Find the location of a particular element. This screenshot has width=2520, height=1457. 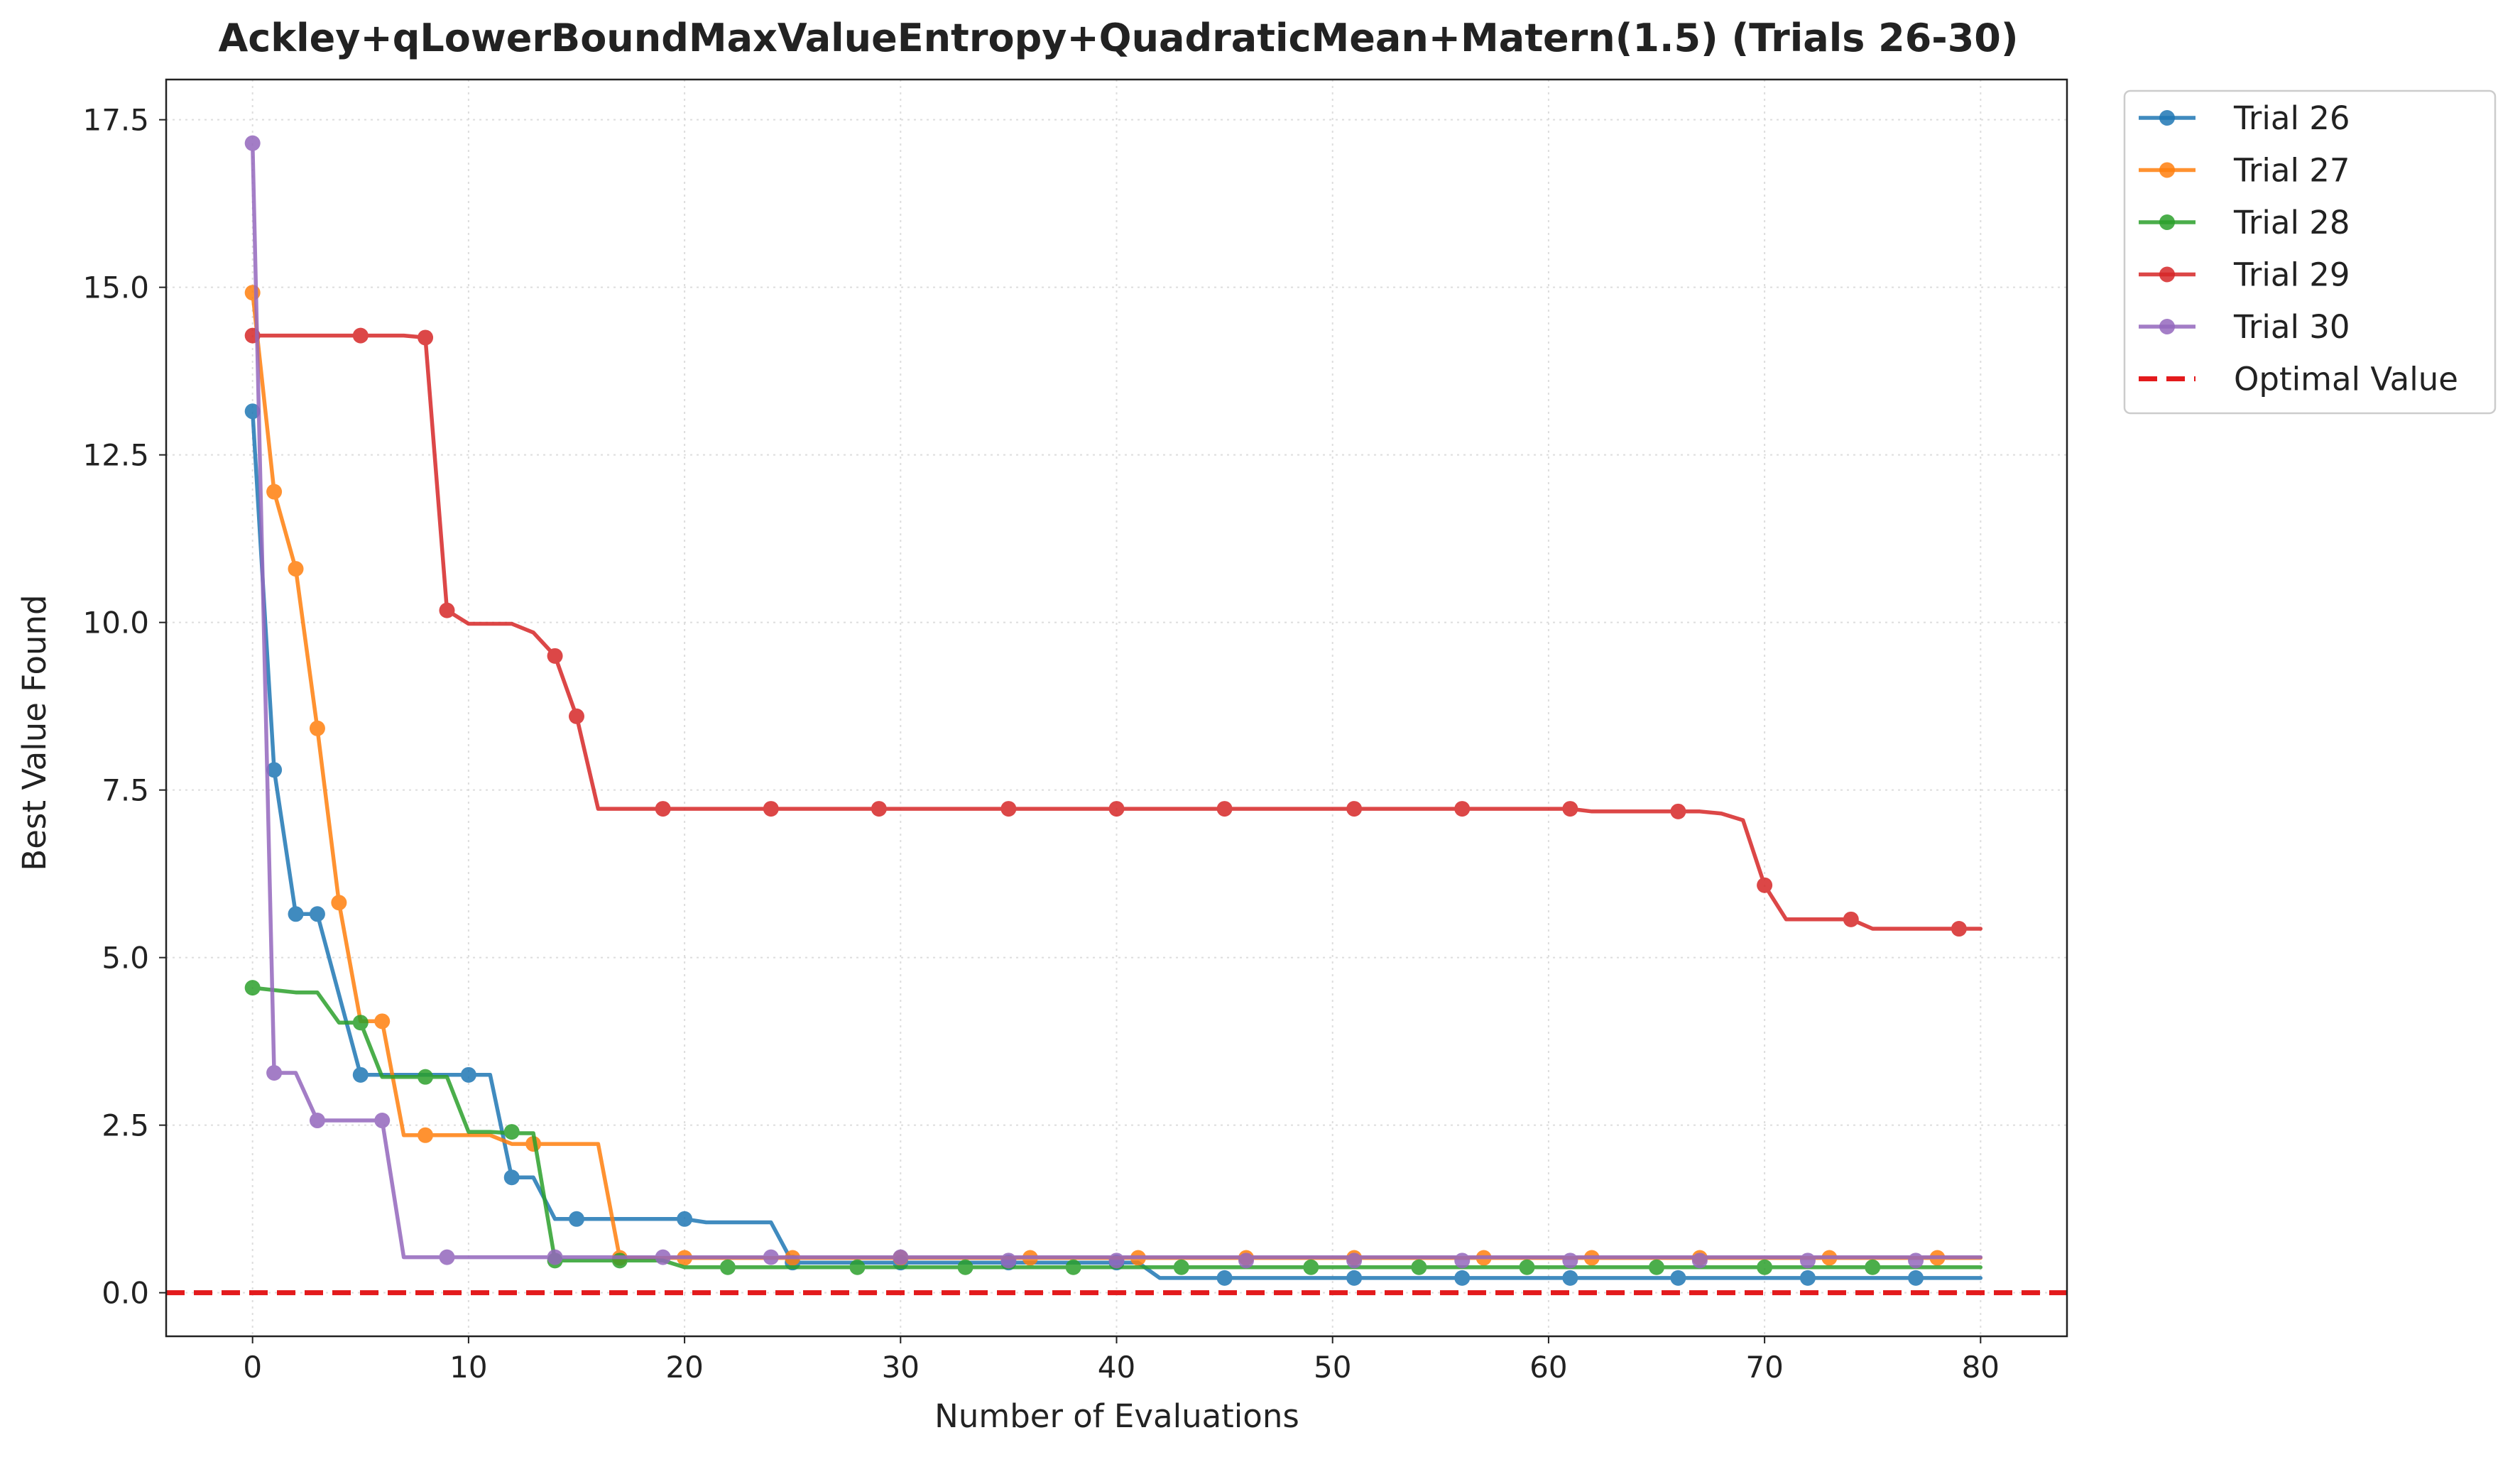

legend-label: Trial 28 is located at coordinates (2291, 222).